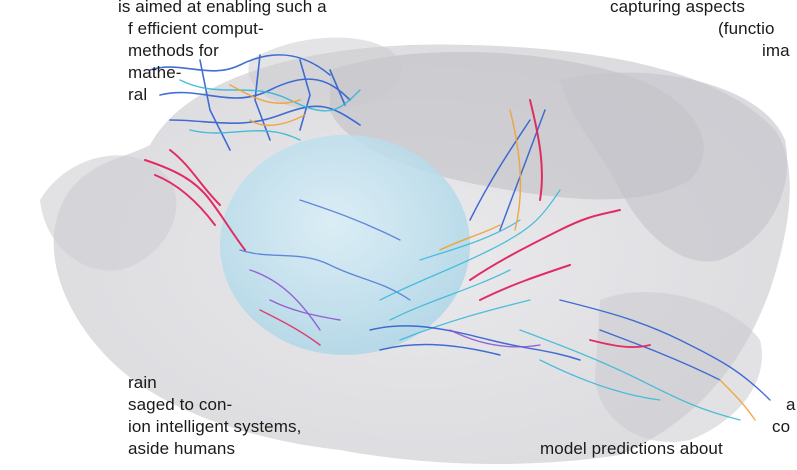 The image size is (797, 470). I want to click on text-line: model predictions about, so click(631, 448).